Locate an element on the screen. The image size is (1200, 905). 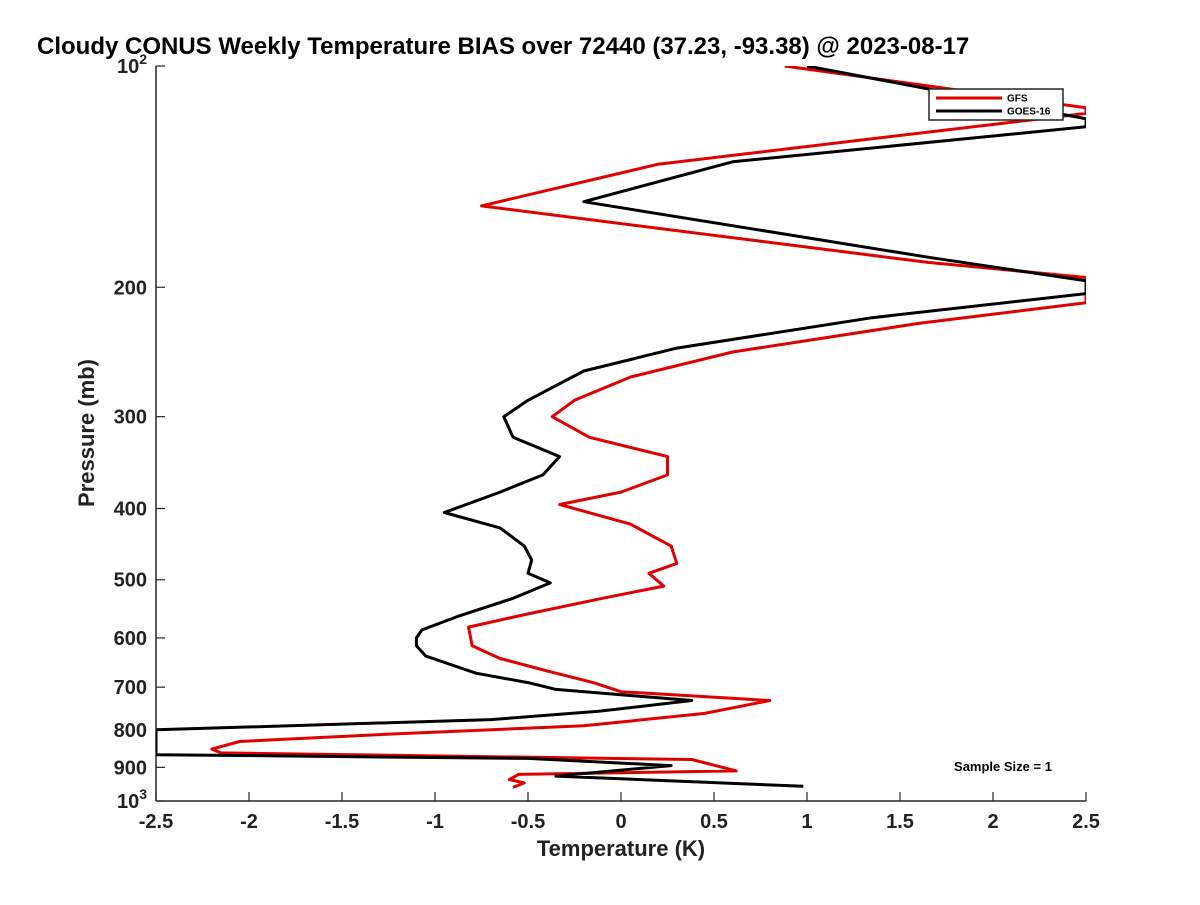
x-axis-label: Temperature (K) is located at coordinates (621, 848).